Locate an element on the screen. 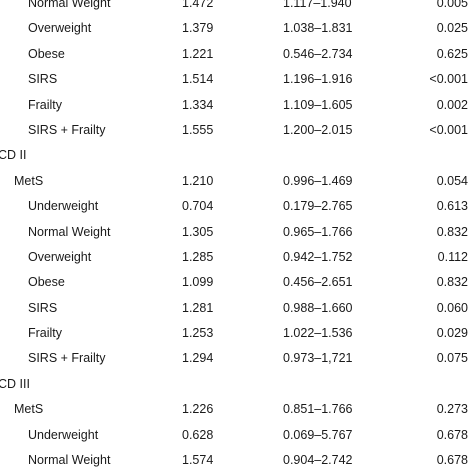  confidence-interval-cell: 1.200–2.015 is located at coordinates (318, 129).